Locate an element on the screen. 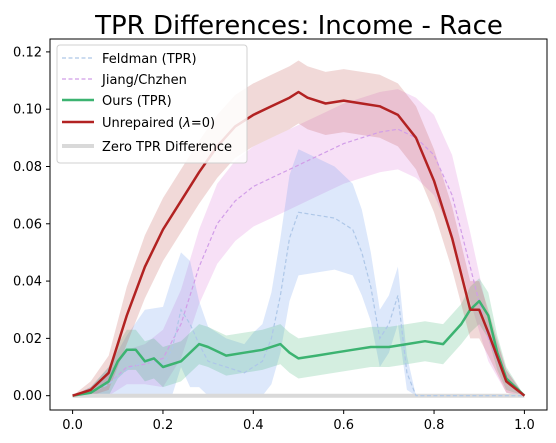 The image size is (556, 443). x-tick-label: 0.2 is located at coordinates (163, 425).